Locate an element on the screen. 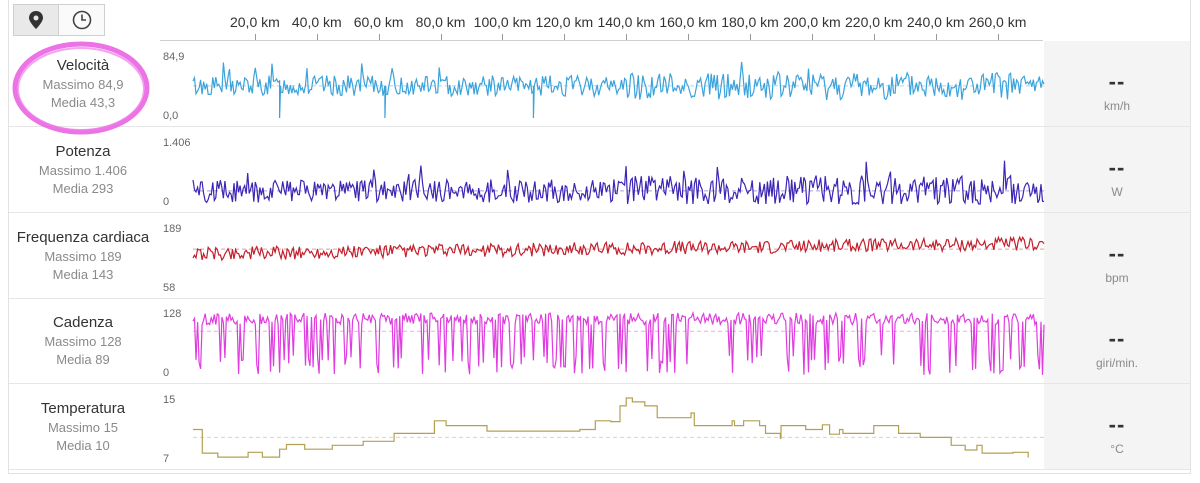 The width and height of the screenshot is (1200, 483). metric-name: Frequenza cardiaca is located at coordinates (83, 237).